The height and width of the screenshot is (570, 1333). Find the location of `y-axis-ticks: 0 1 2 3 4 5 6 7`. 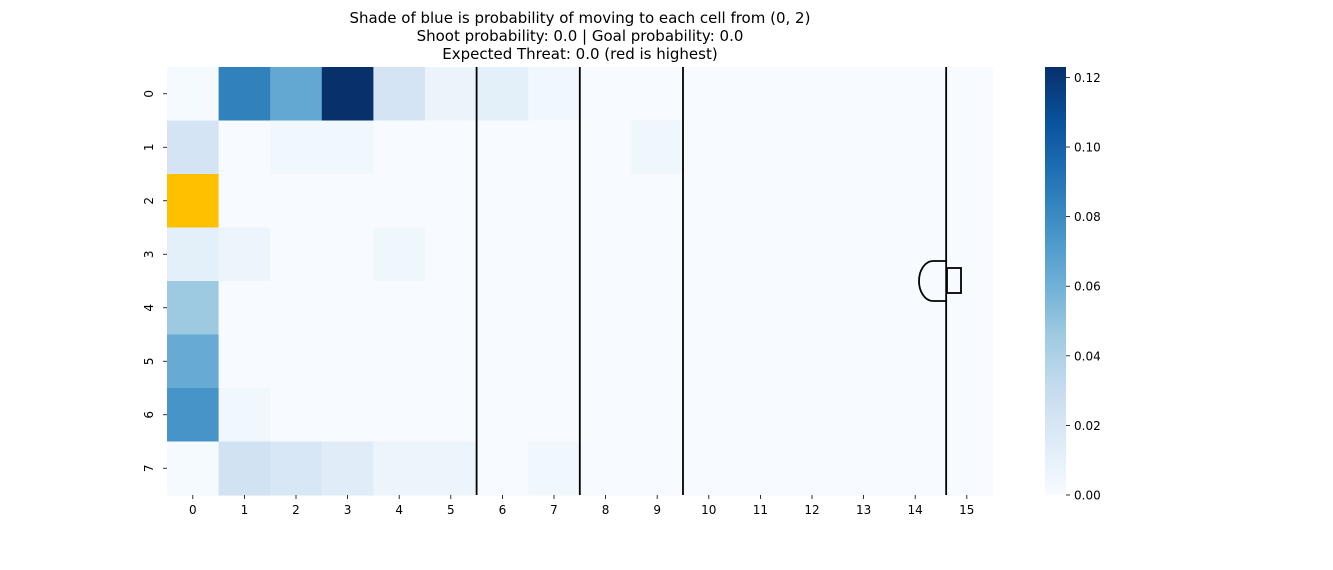

y-axis-ticks: 0 1 2 3 4 5 6 7 is located at coordinates (154, 281).